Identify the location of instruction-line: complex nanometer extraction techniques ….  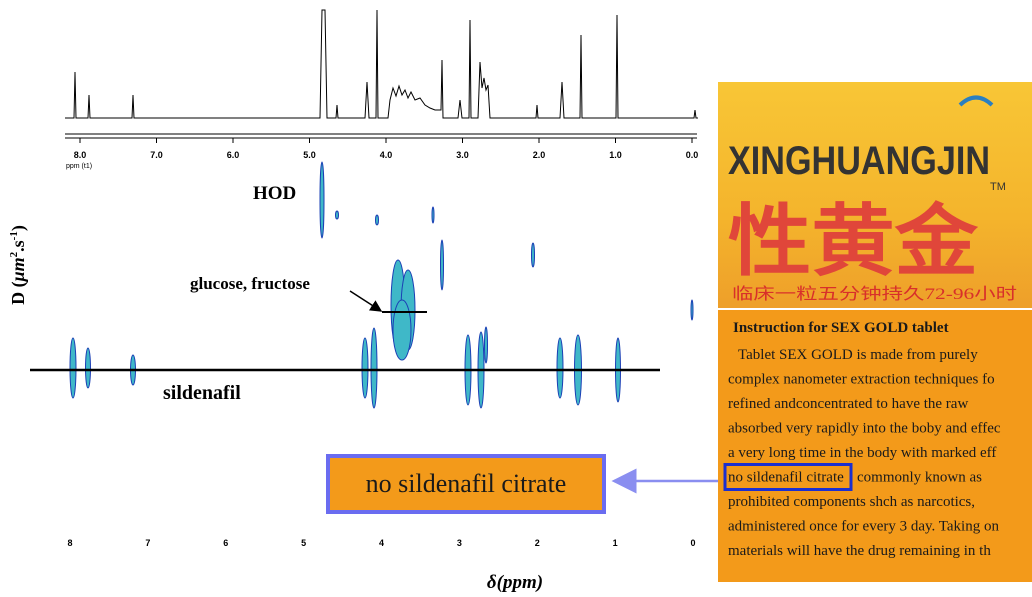
(861, 380).